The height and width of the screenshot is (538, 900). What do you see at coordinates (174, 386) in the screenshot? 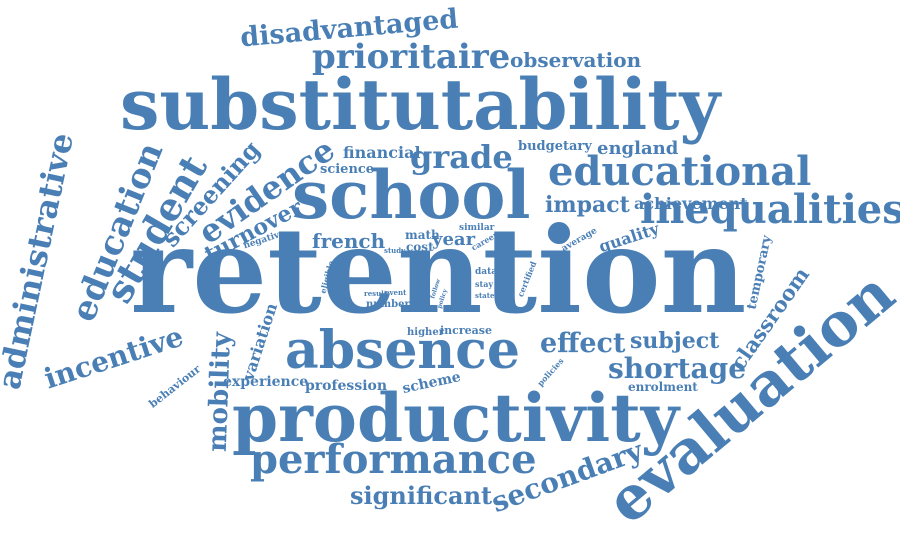
I see `word-behaviour: behaviour` at bounding box center [174, 386].